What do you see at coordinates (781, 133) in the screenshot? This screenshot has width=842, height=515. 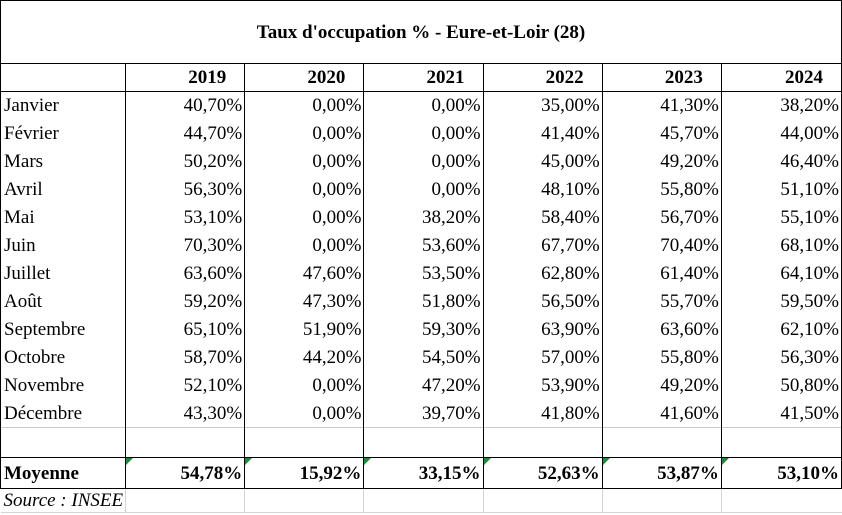 I see `rate-cell: 44,00%` at bounding box center [781, 133].